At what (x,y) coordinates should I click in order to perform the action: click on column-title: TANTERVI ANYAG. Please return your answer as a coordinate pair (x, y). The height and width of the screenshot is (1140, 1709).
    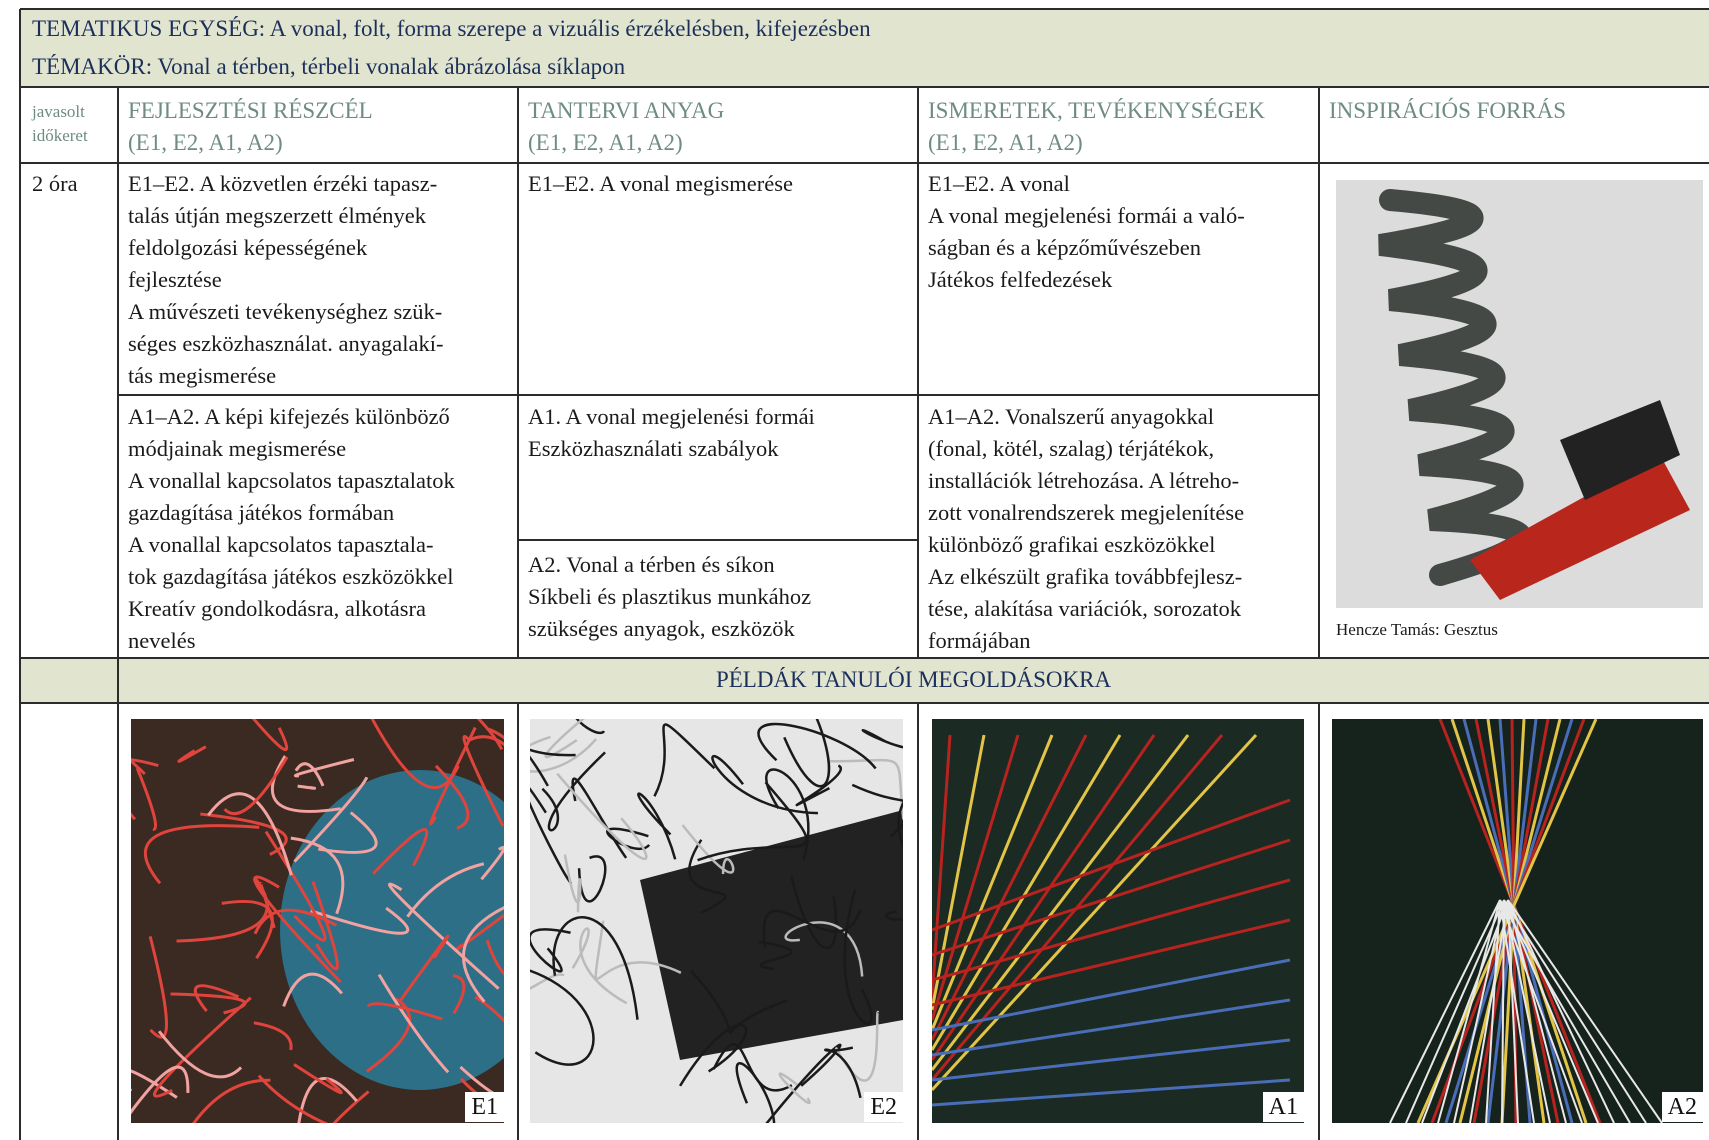
    Looking at the image, I should click on (626, 110).